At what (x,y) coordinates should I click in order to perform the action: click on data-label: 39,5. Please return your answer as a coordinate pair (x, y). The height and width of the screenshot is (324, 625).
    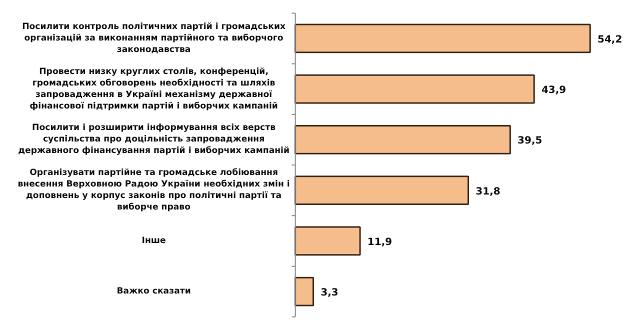
    Looking at the image, I should click on (530, 141).